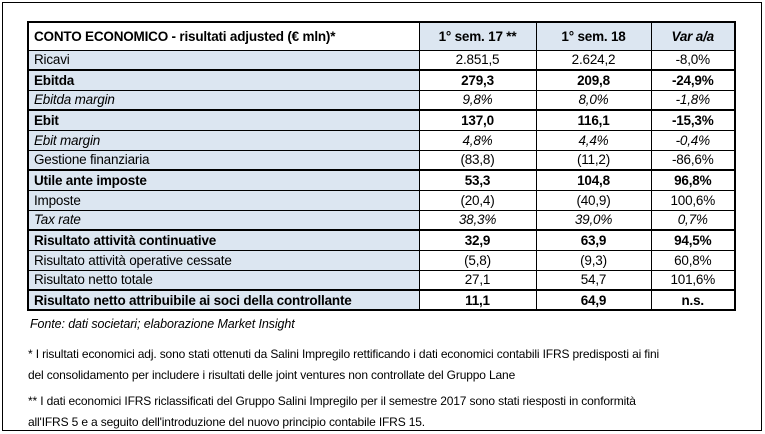  Describe the element at coordinates (223, 100) in the screenshot. I see `row-label: Ebitda margin` at that location.